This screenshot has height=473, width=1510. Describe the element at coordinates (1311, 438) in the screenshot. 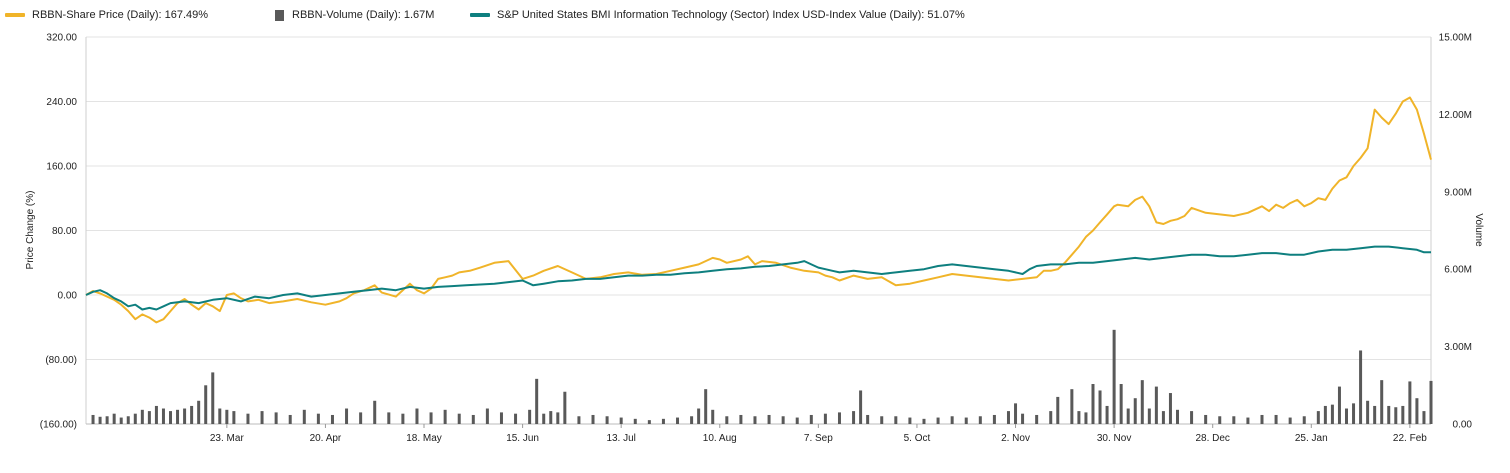

I see `x-tick-label: 25. Jan` at that location.